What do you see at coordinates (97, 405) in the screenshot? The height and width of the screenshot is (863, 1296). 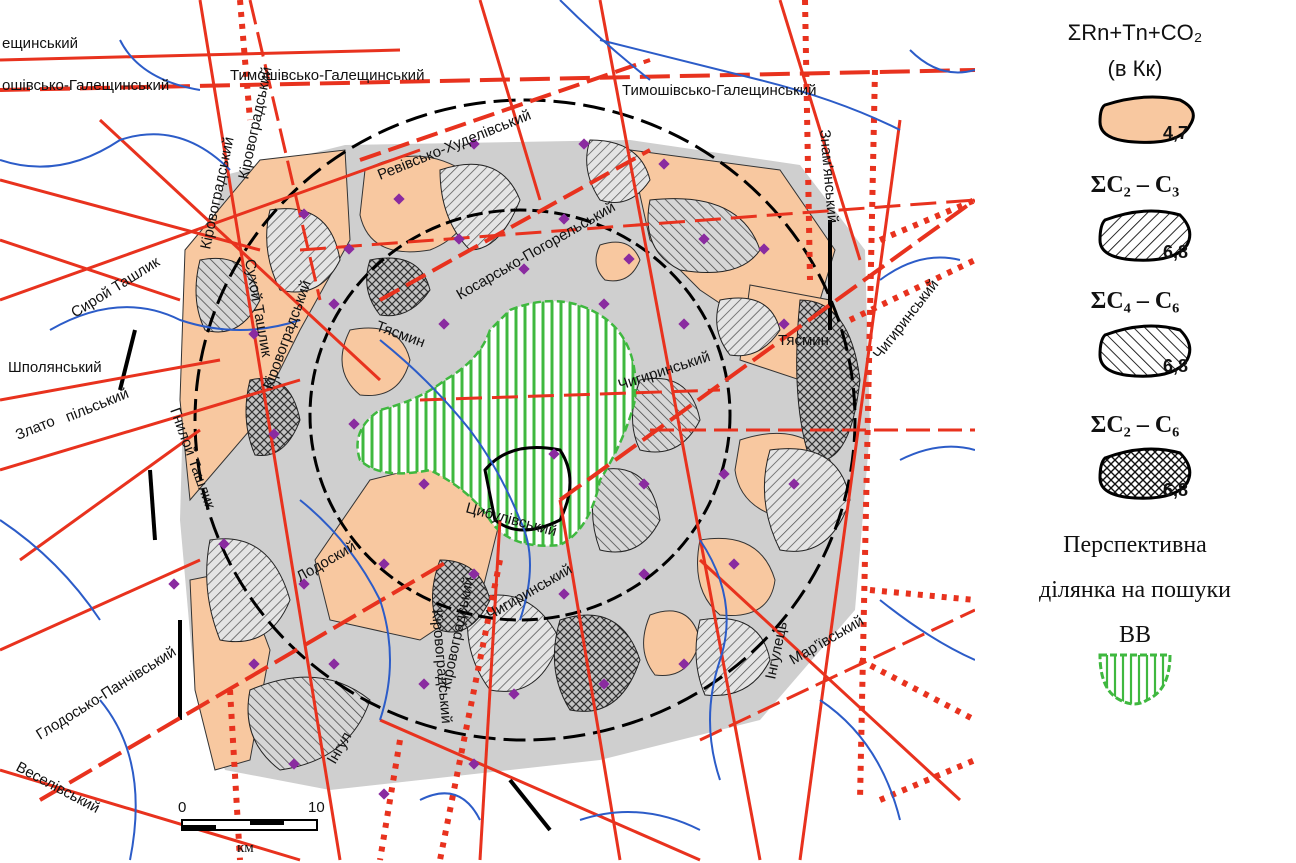 I see `fault-label: пільський` at bounding box center [97, 405].